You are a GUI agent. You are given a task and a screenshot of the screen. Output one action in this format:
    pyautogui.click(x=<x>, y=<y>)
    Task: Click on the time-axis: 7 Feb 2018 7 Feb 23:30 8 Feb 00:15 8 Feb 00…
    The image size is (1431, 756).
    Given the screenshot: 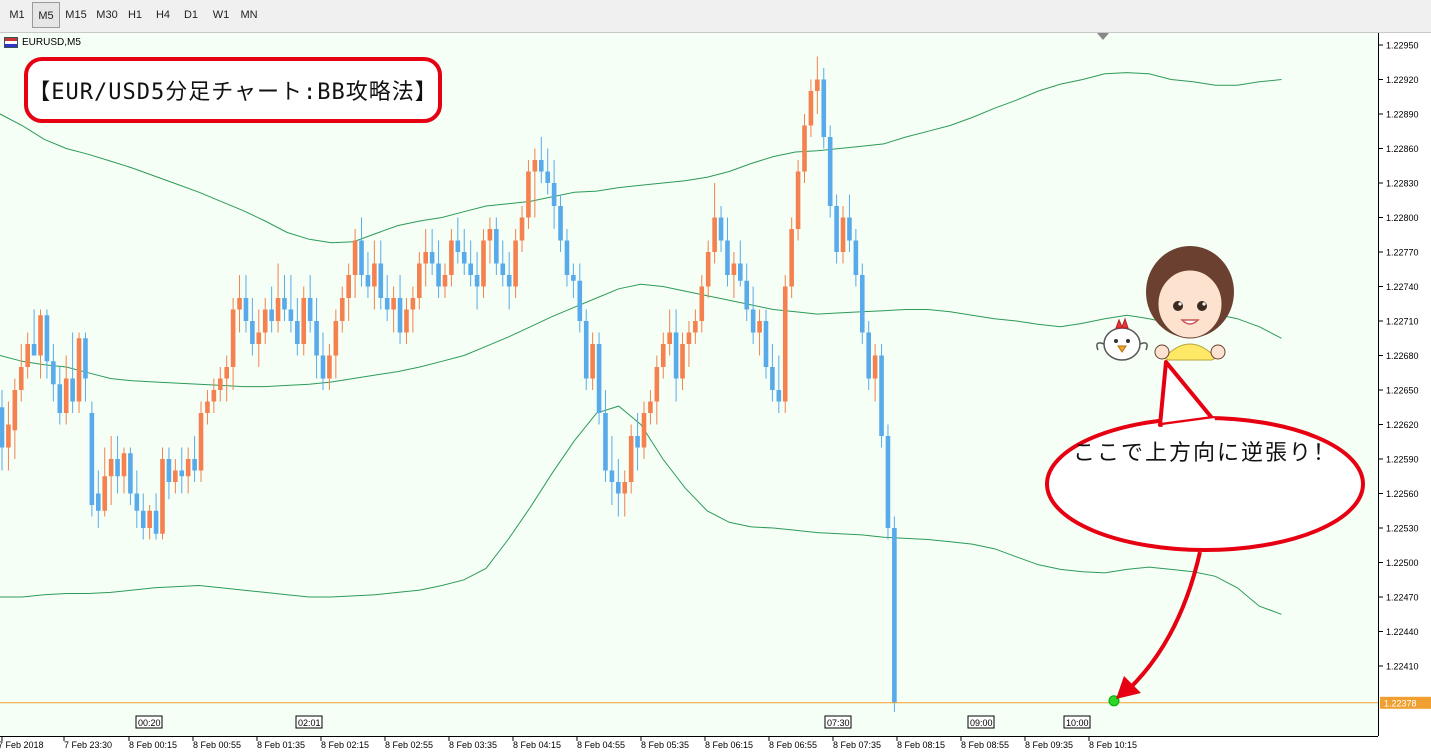 What is the action you would take?
    pyautogui.click(x=689, y=745)
    